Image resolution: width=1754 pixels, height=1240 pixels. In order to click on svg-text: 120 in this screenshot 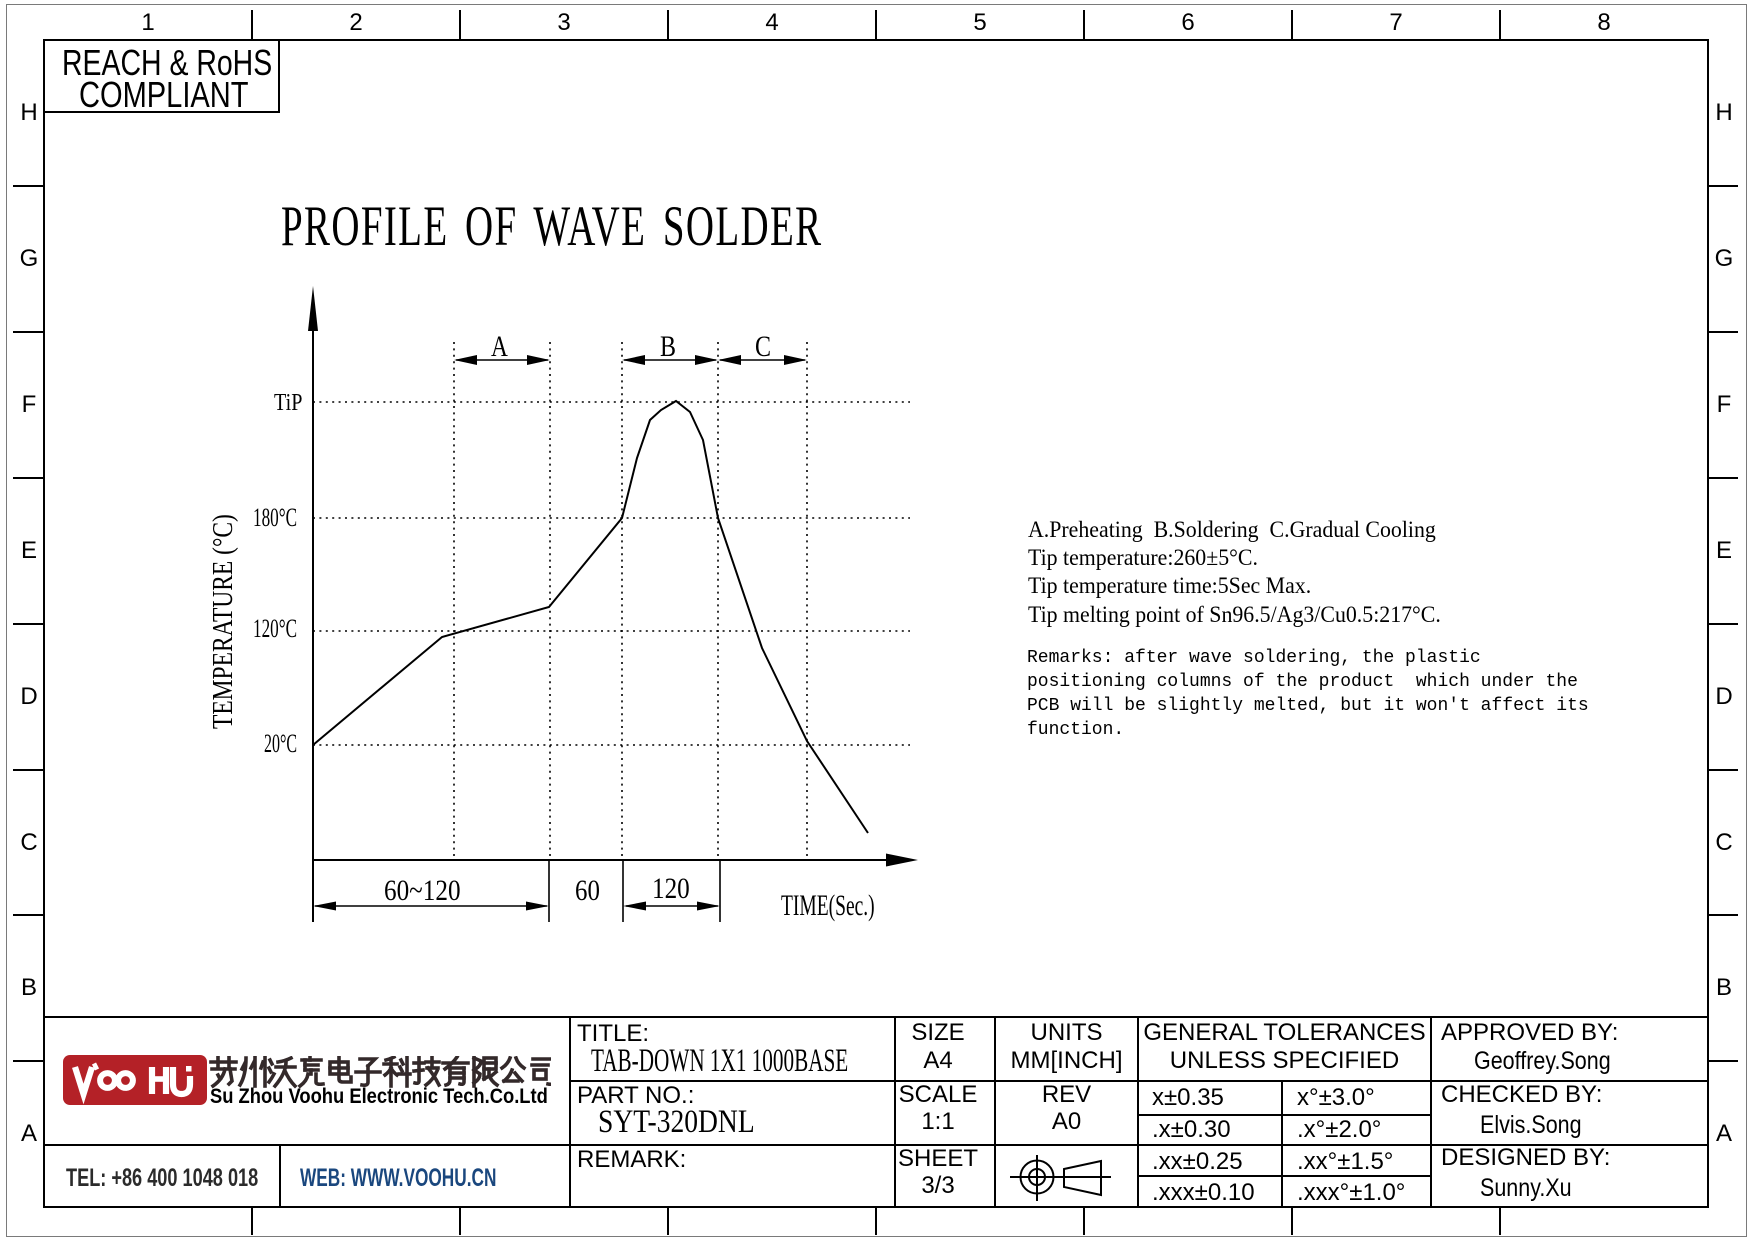, I will do `click(671, 888)`.